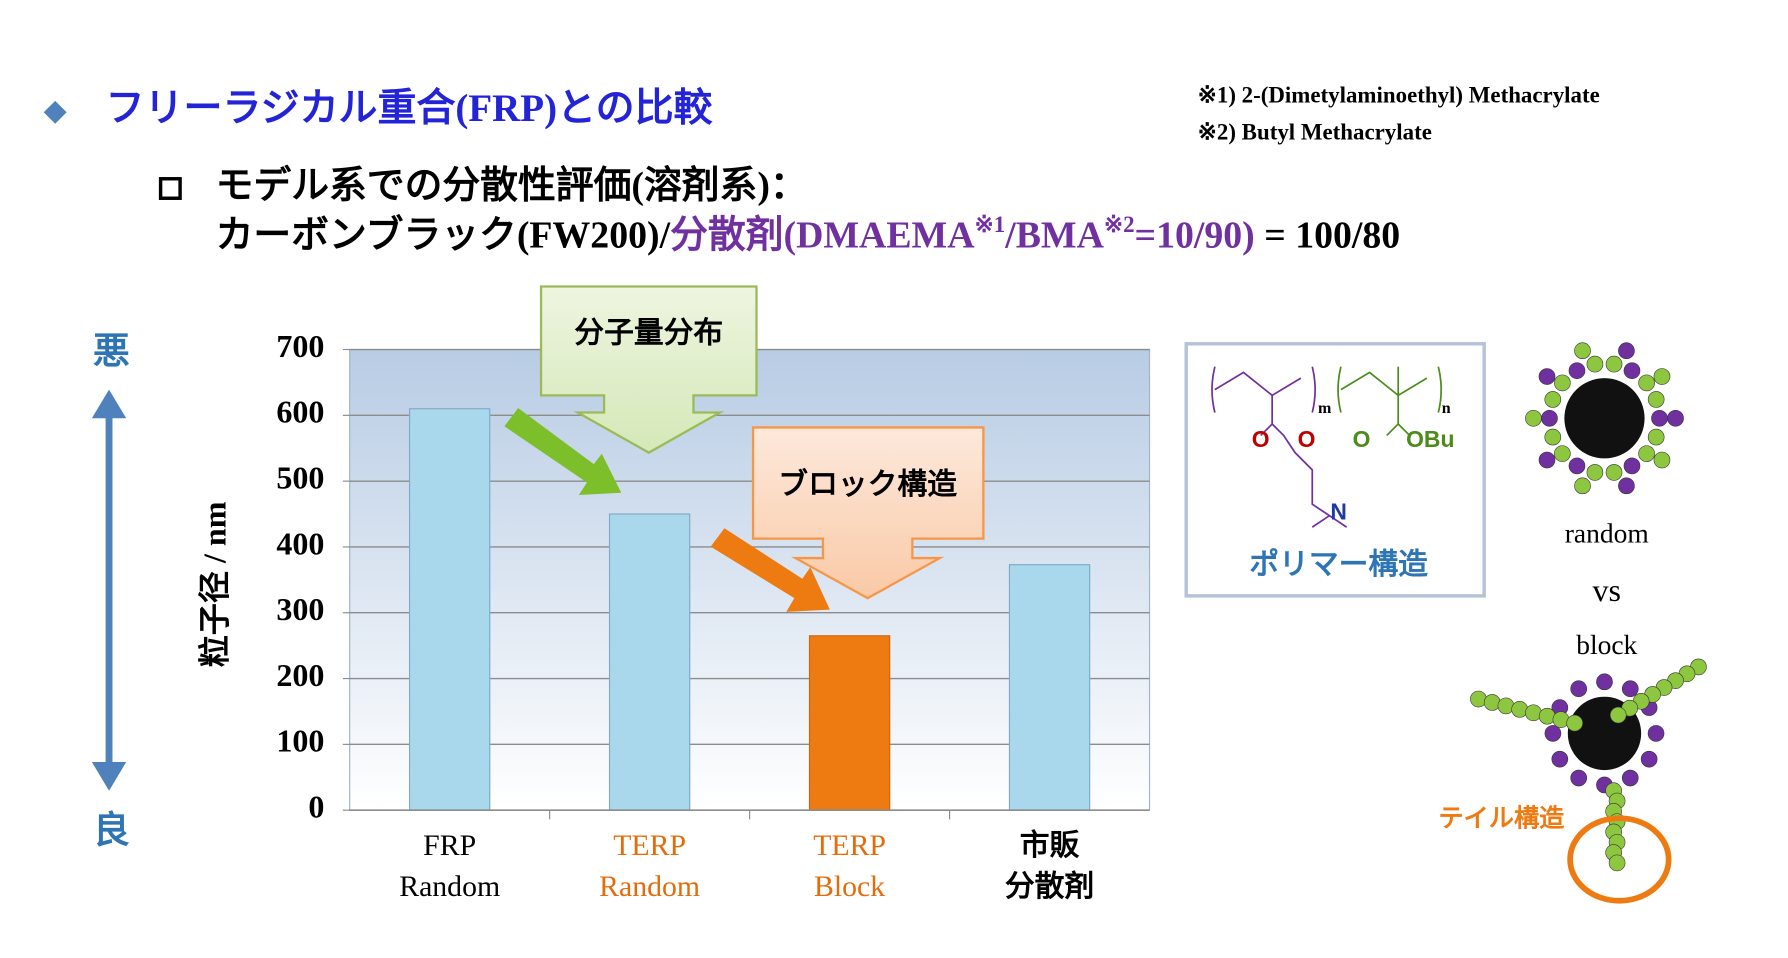 Image resolution: width=1788 pixels, height=958 pixels. Describe the element at coordinates (648, 333) in the screenshot. I see `callout-label: 分子量分布` at that location.